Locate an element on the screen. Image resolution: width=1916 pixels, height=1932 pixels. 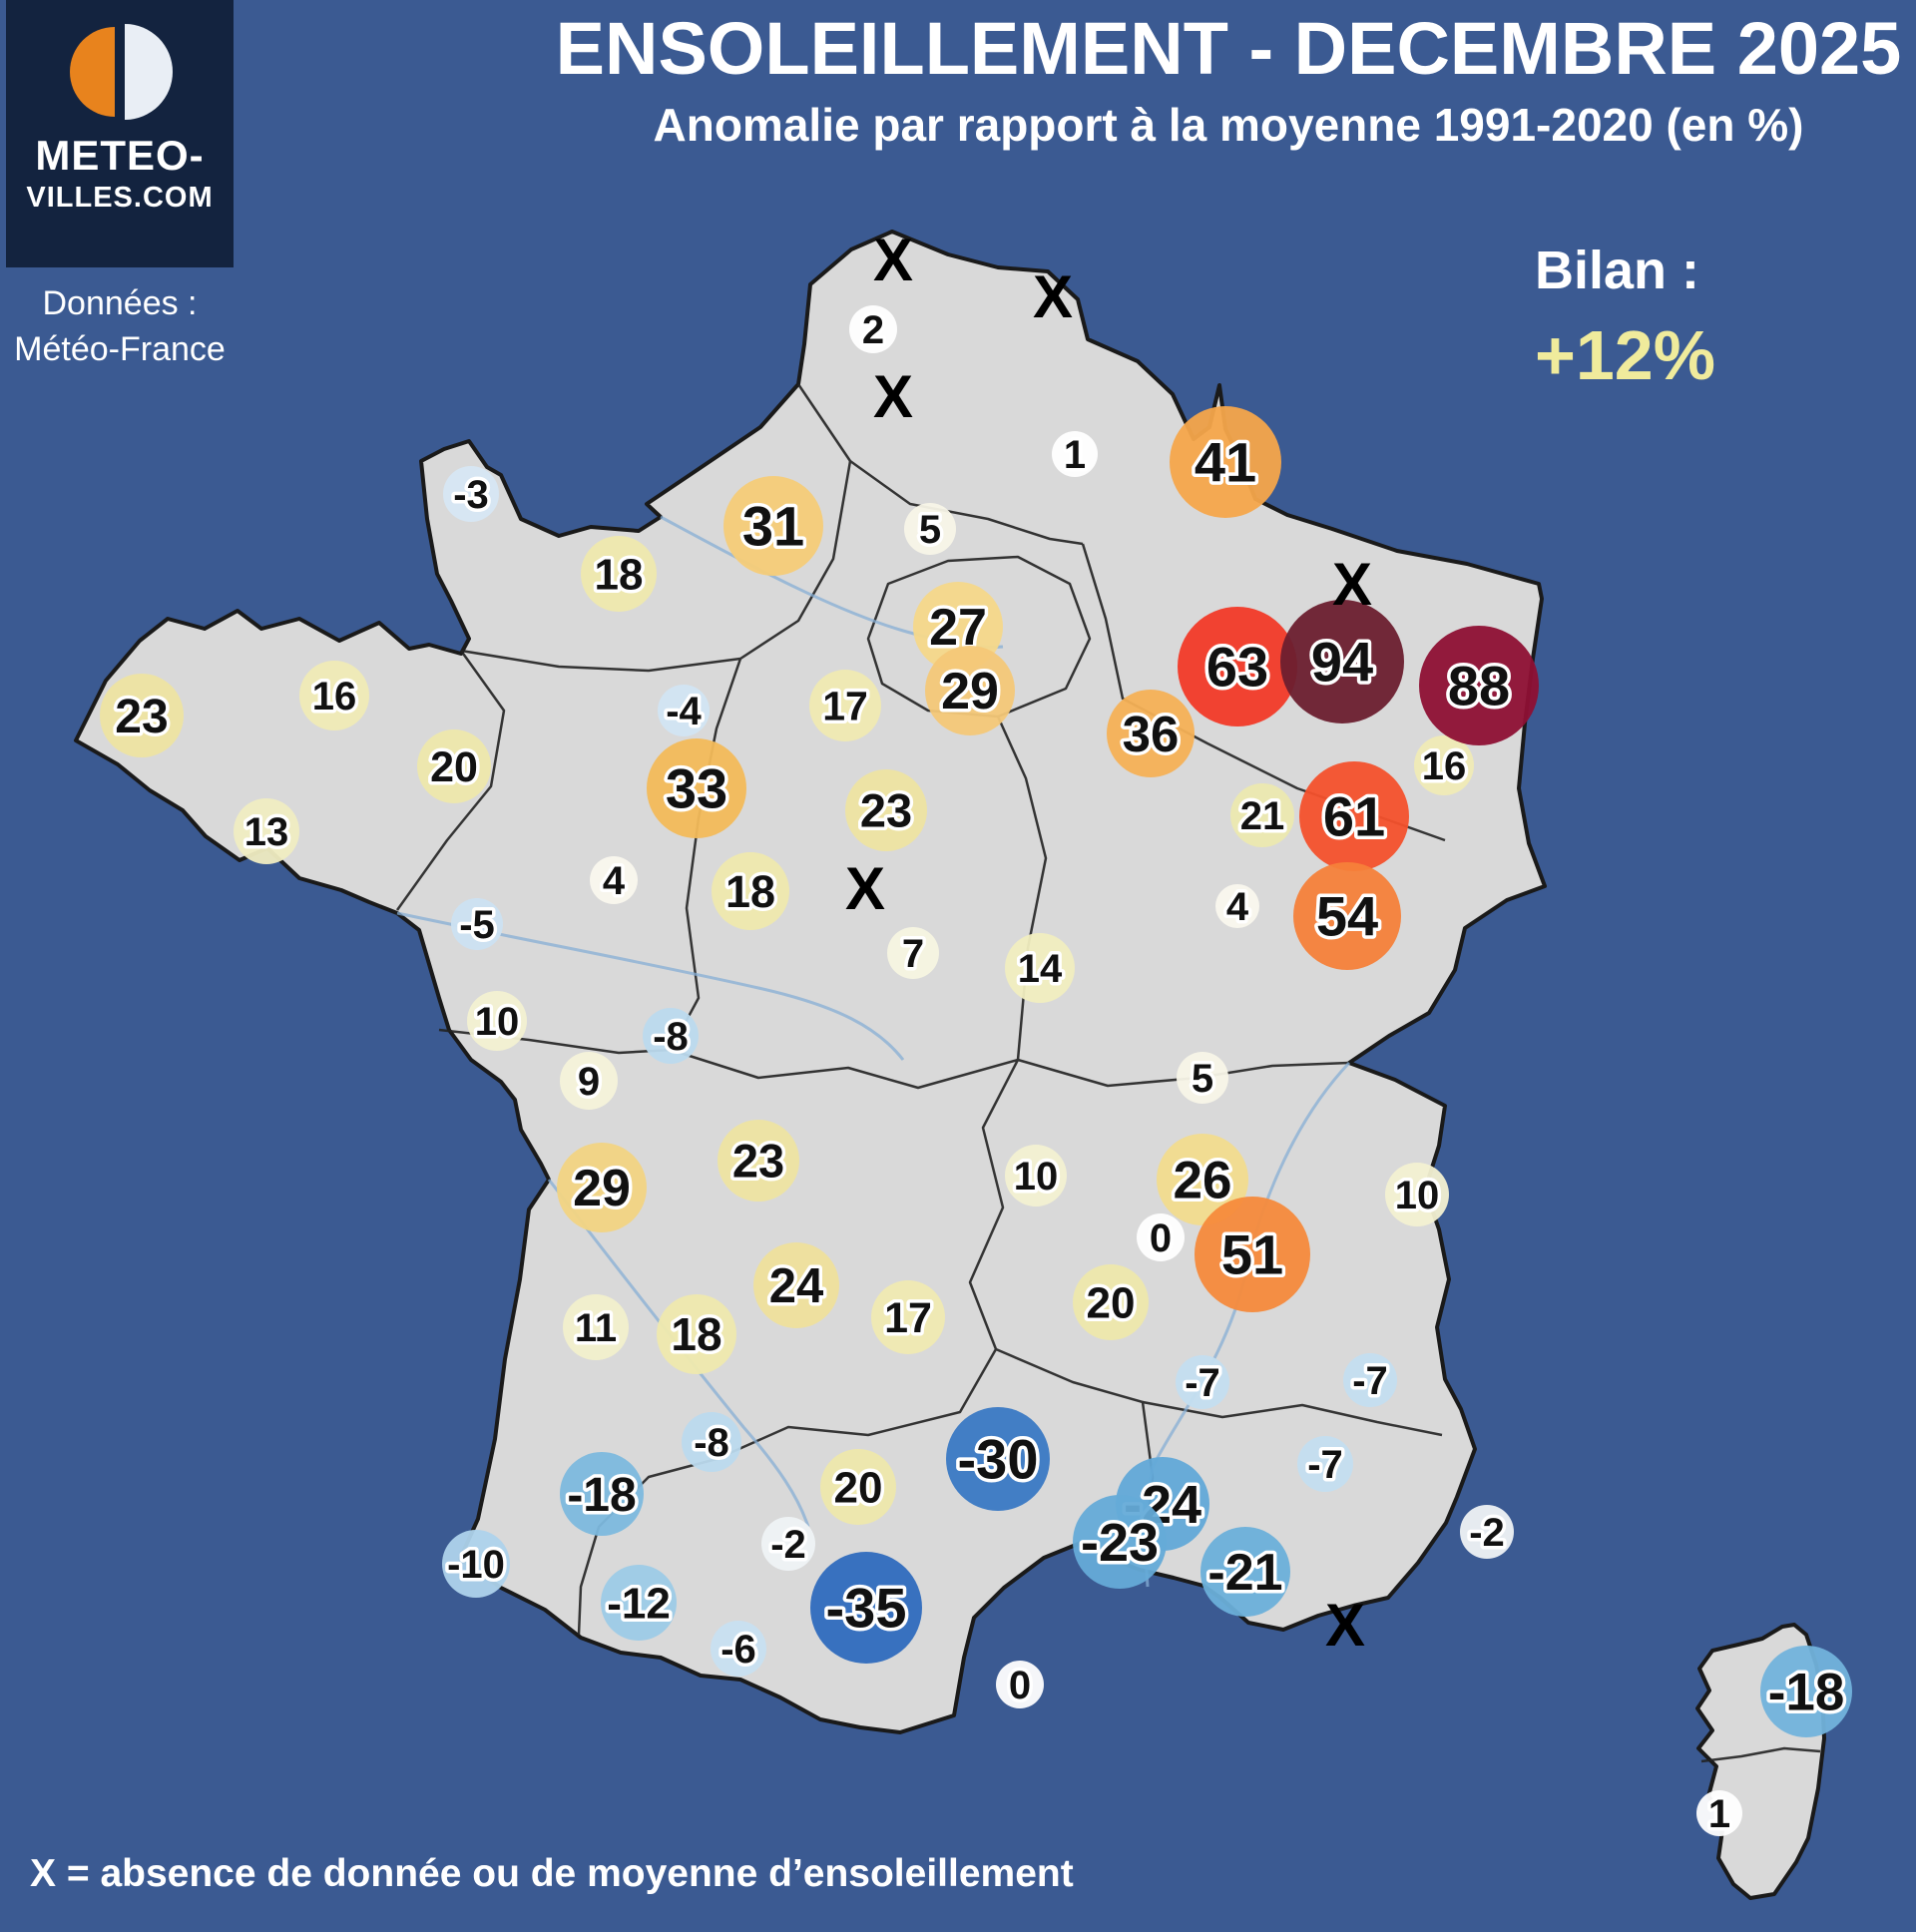
anomaly-value-label: 18 is located at coordinates (696, 1334).